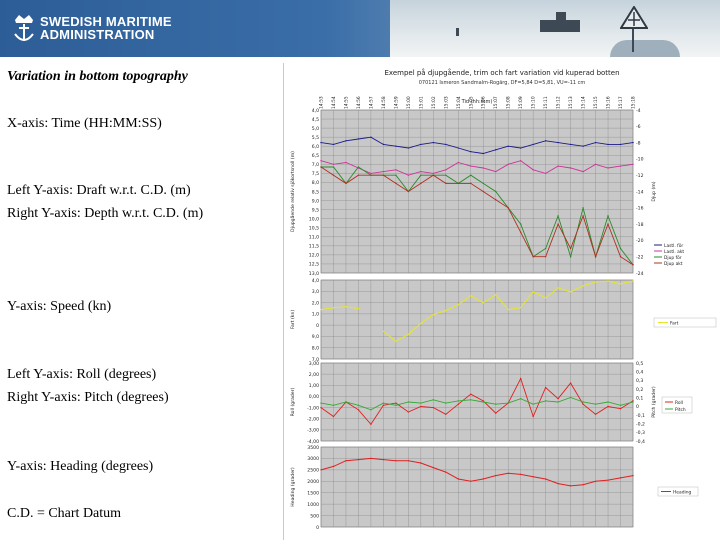 The height and width of the screenshot is (544, 720). What do you see at coordinates (560, 26) in the screenshot?
I see `photo-ship` at bounding box center [560, 26].